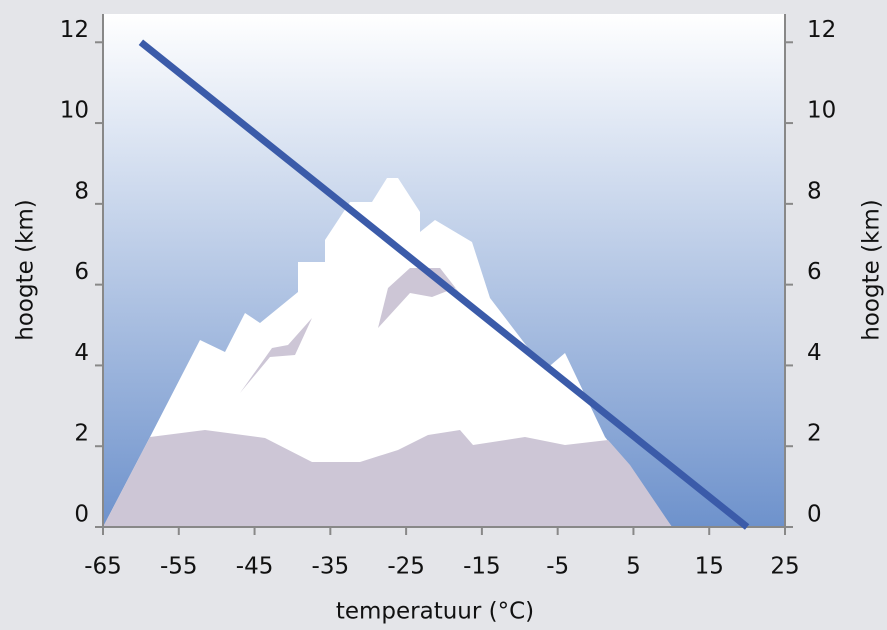 This screenshot has width=887, height=630. What do you see at coordinates (482, 567) in the screenshot?
I see `x-tick-label: -15` at bounding box center [482, 567].